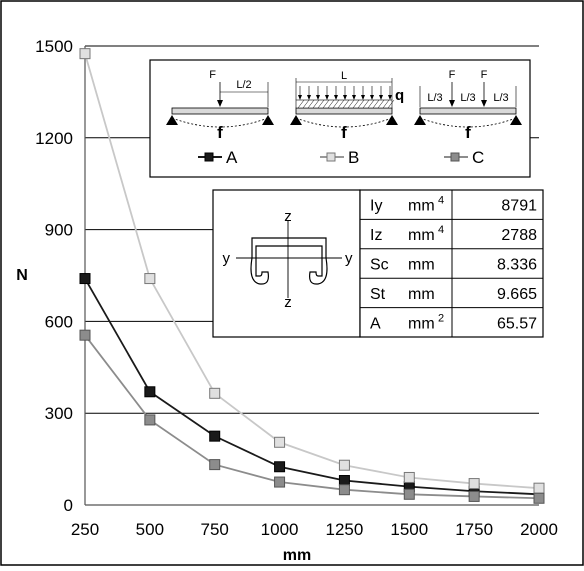 This screenshot has height=571, width=584. I want to click on channel-profile, so click(289, 261).